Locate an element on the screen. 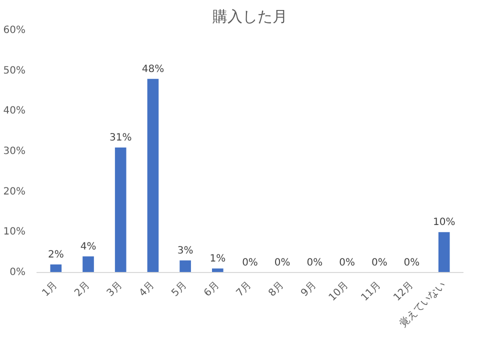 This screenshot has height=338, width=480. data-label: 4% is located at coordinates (88, 246).